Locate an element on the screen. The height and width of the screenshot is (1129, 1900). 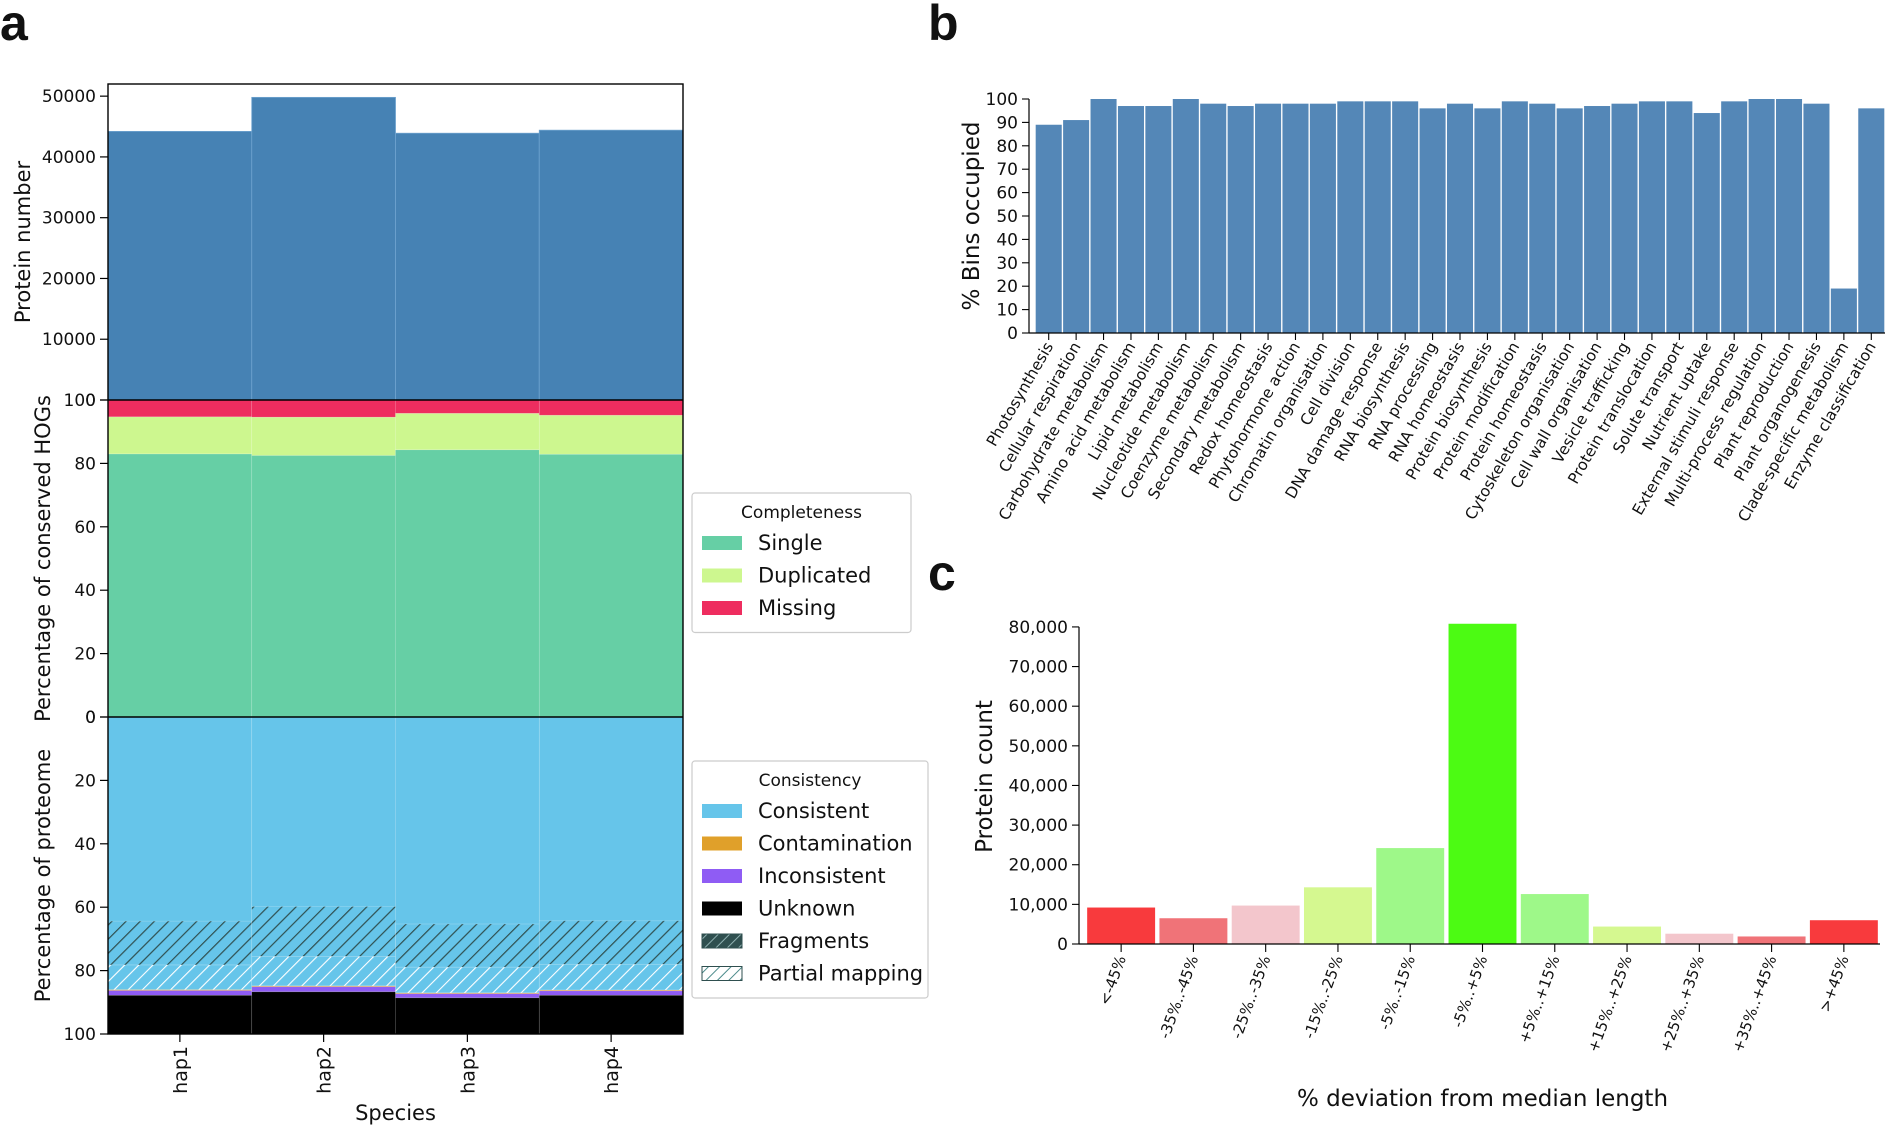
consistency-bar-unknown-hap3 is located at coordinates (467, 1016).